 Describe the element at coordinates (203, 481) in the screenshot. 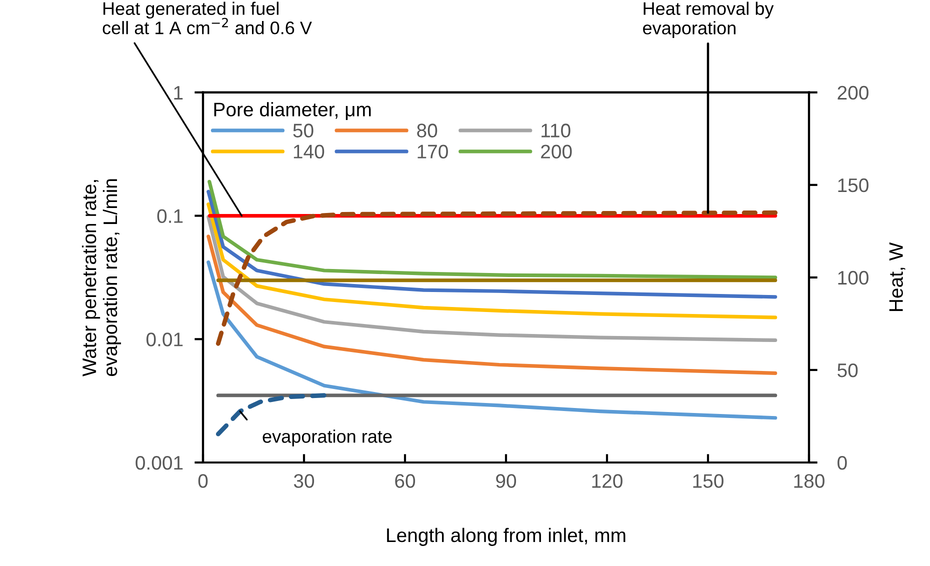

I see `x-tick-label: 0` at that location.